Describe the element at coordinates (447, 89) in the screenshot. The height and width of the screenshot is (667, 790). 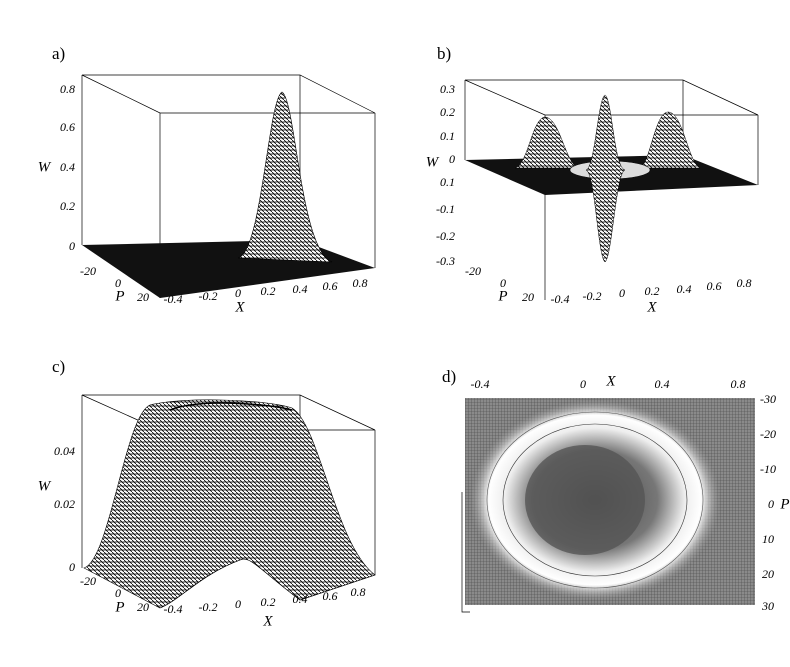
I see `z-tick-label: 0.3` at that location.